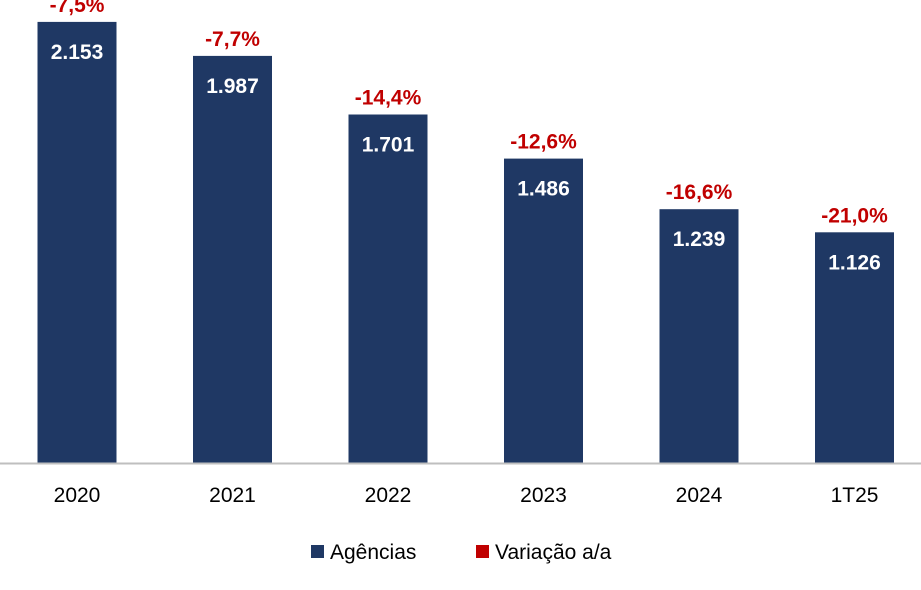 The width and height of the screenshot is (921, 590). Describe the element at coordinates (543, 189) in the screenshot. I see `bar-value-label-2023: 1.486` at that location.